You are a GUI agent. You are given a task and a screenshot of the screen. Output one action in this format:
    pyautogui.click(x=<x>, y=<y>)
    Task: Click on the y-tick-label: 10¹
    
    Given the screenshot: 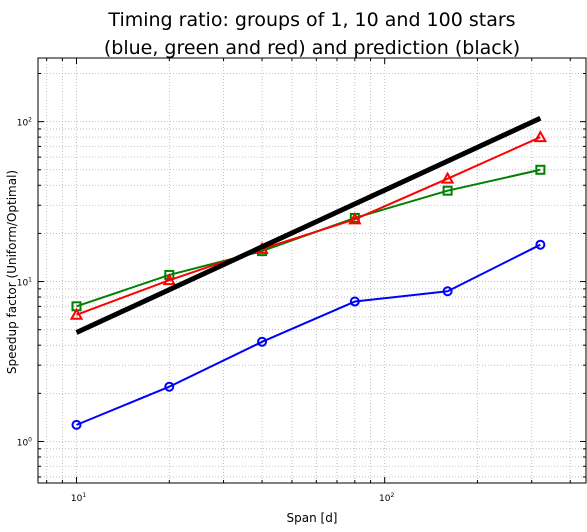 What is the action you would take?
    pyautogui.click(x=24, y=283)
    